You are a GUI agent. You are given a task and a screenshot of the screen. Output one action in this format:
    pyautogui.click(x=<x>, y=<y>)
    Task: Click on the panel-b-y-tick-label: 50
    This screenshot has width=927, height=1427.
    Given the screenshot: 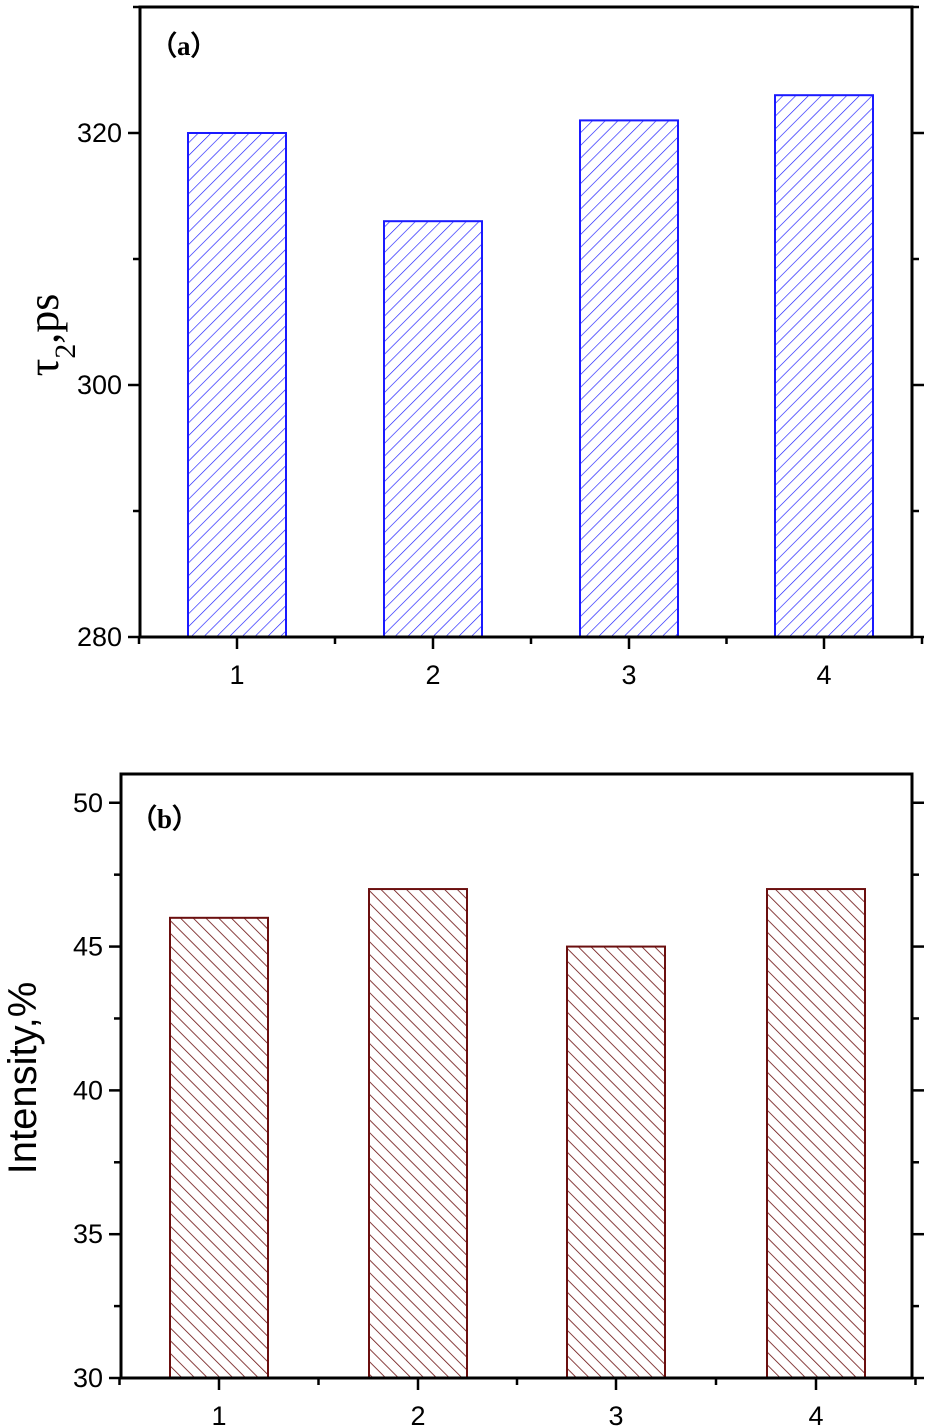 What is the action you would take?
    pyautogui.click(x=88, y=803)
    